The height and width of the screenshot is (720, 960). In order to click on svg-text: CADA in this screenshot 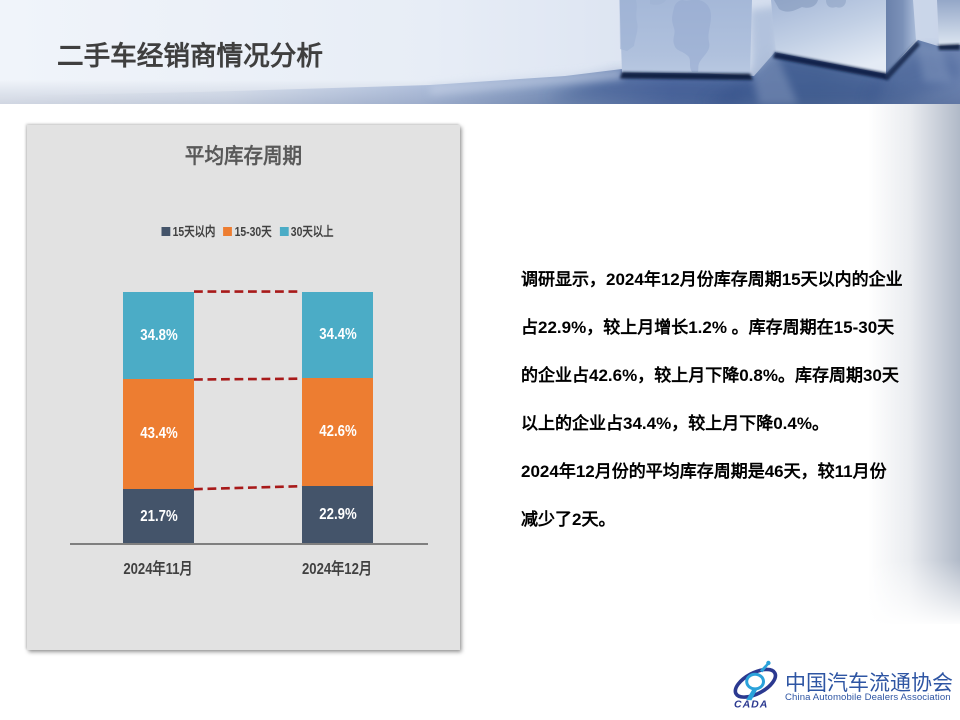, I will do `click(751, 705)`.